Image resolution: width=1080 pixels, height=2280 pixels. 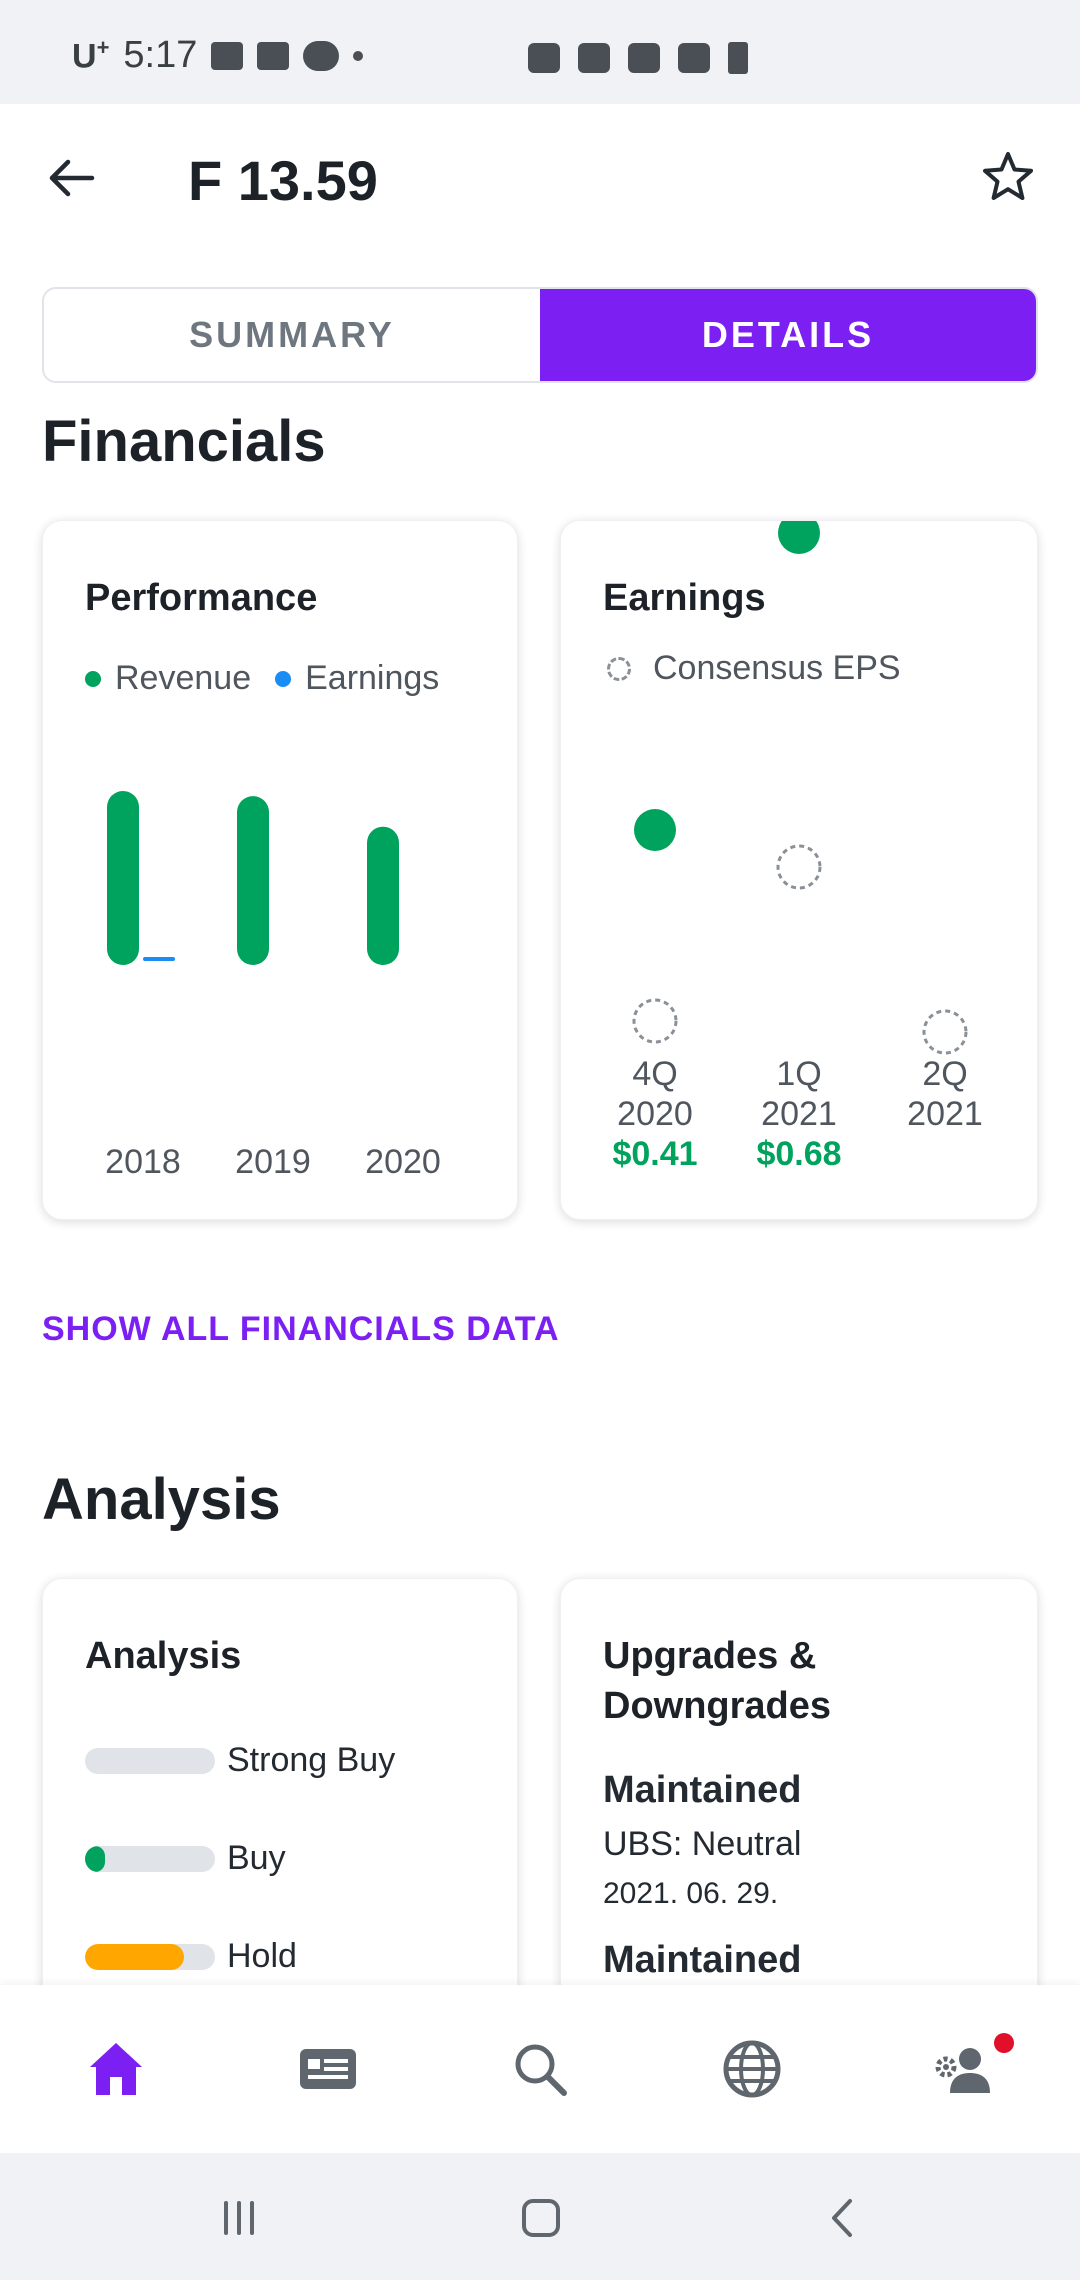 I want to click on revenue-dot-icon, so click(x=93, y=678).